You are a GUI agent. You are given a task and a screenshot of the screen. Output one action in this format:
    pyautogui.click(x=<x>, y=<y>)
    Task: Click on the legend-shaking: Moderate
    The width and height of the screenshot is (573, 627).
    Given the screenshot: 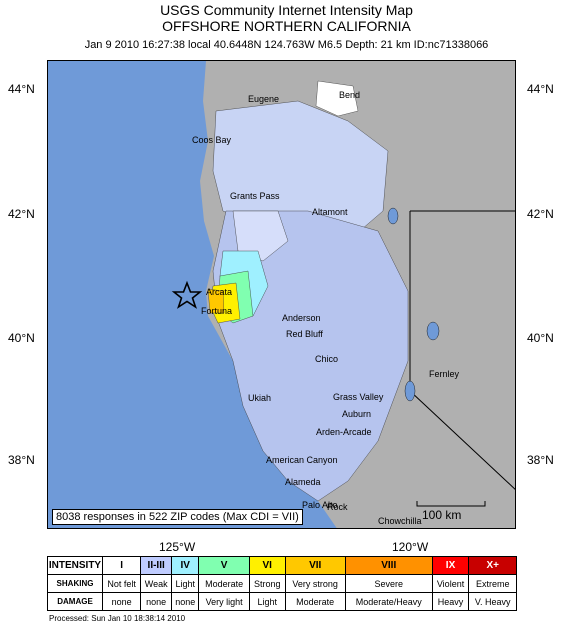 What is the action you would take?
    pyautogui.click(x=224, y=583)
    